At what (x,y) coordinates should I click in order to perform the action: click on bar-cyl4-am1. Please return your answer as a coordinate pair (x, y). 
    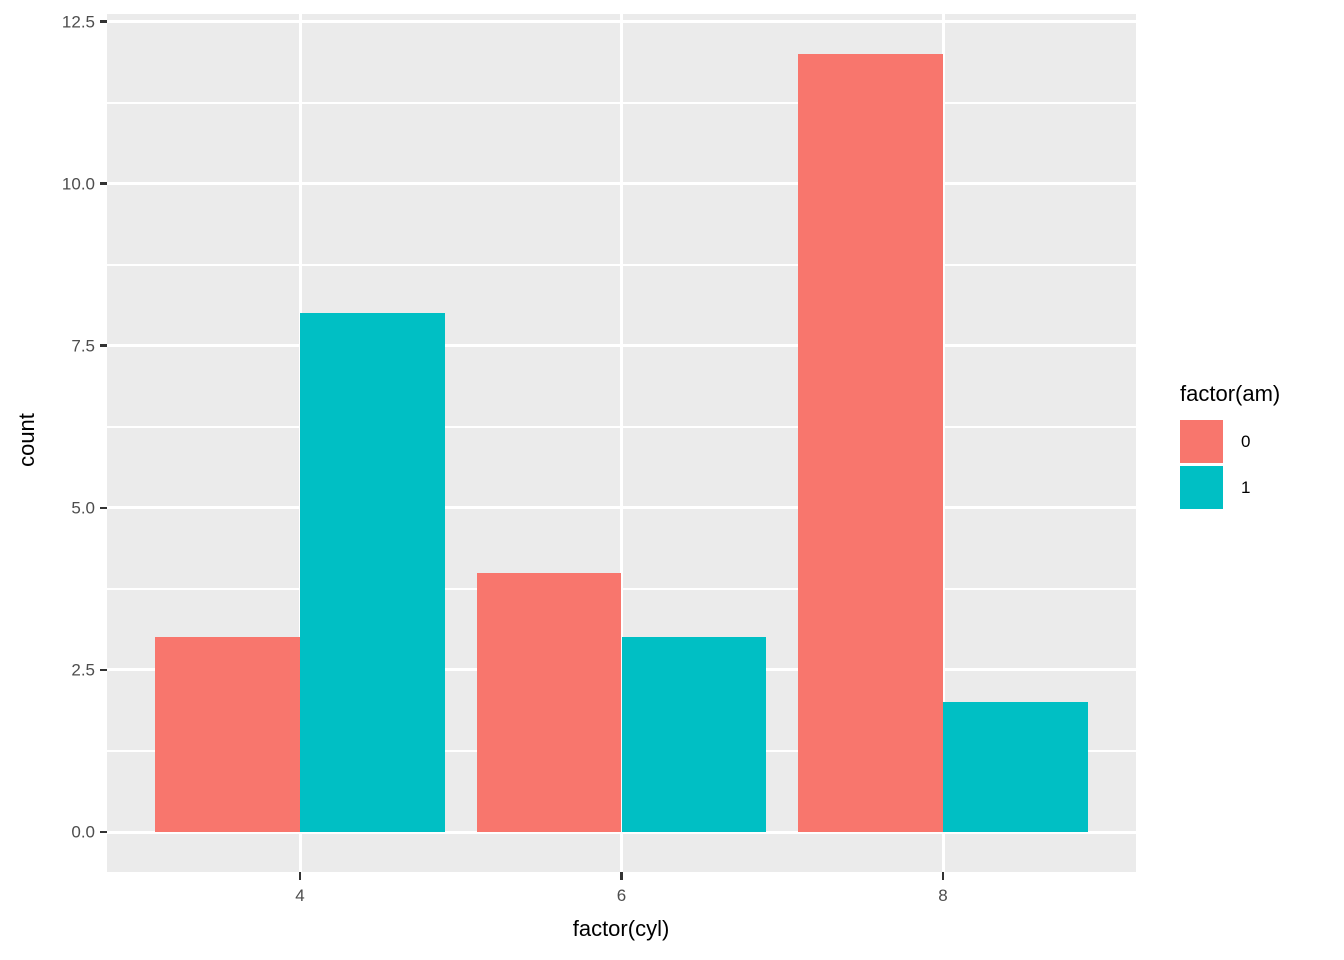
    Looking at the image, I should click on (372, 572).